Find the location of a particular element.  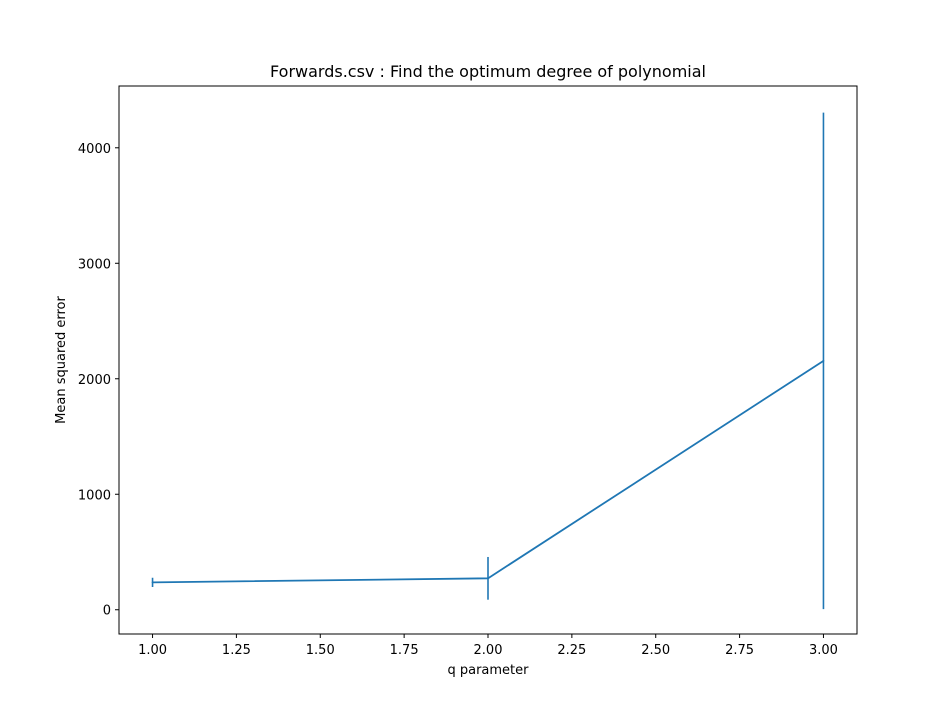

x-tick-label: 2.25 is located at coordinates (571, 650).